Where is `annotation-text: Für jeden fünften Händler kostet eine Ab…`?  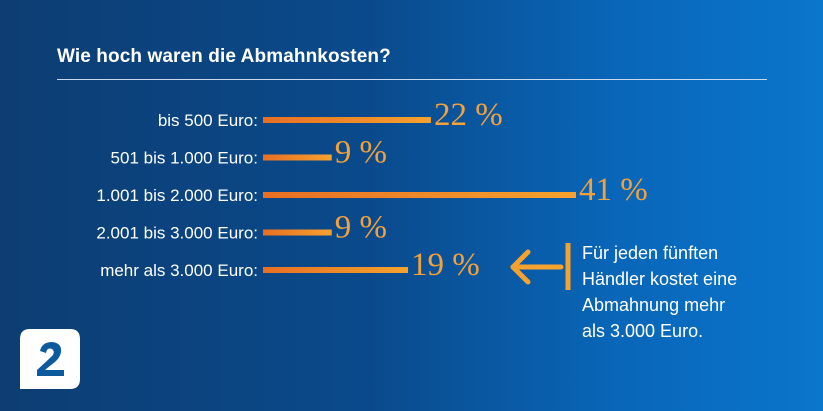 annotation-text: Für jeden fünften Händler kostet eine Ab… is located at coordinates (660, 292).